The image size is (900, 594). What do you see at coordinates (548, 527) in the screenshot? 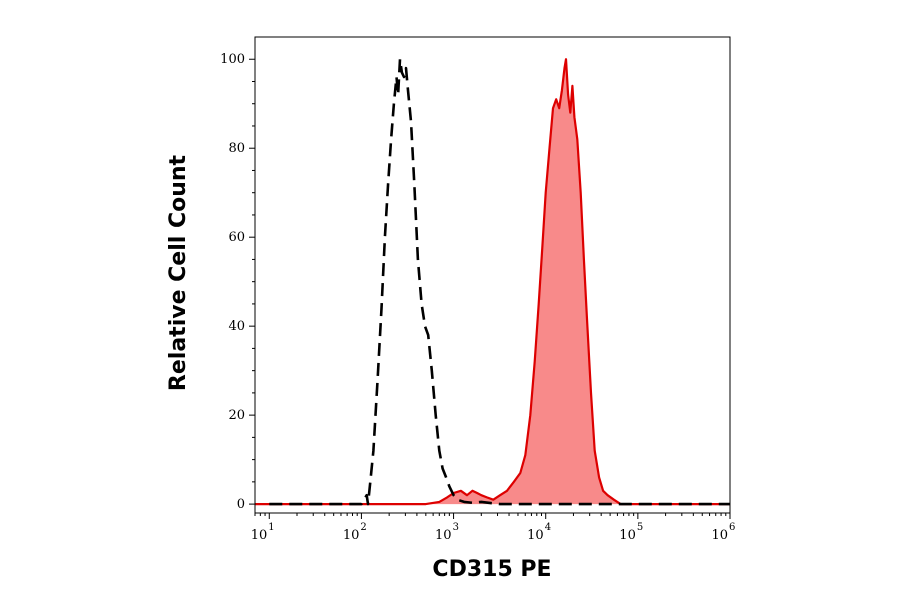
I see `x-tick-exponent: 4` at bounding box center [548, 527].